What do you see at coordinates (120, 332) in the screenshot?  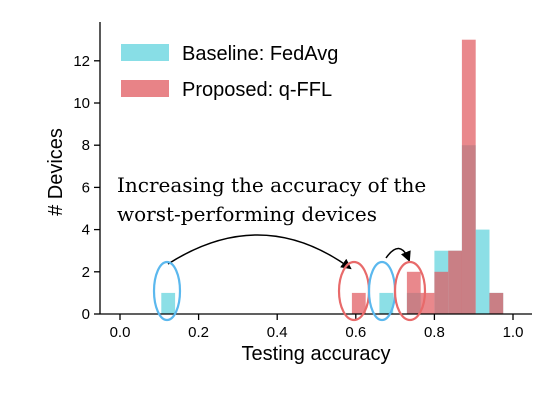 I see `x-tick-label: 0.0` at bounding box center [120, 332].